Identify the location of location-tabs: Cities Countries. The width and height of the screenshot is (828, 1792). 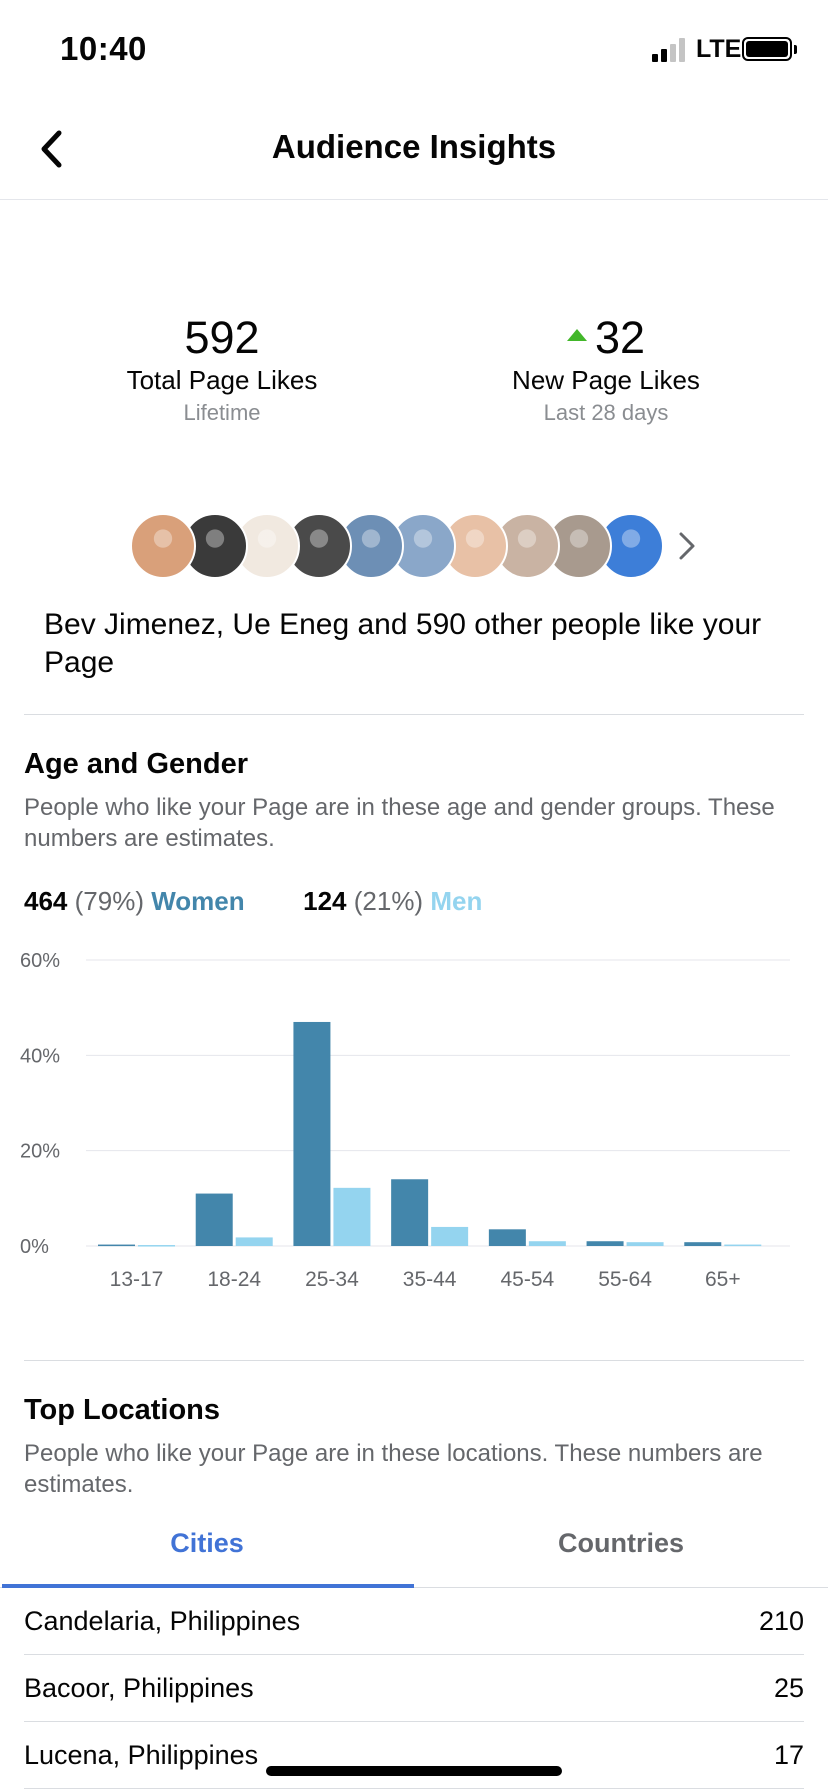
(414, 1549).